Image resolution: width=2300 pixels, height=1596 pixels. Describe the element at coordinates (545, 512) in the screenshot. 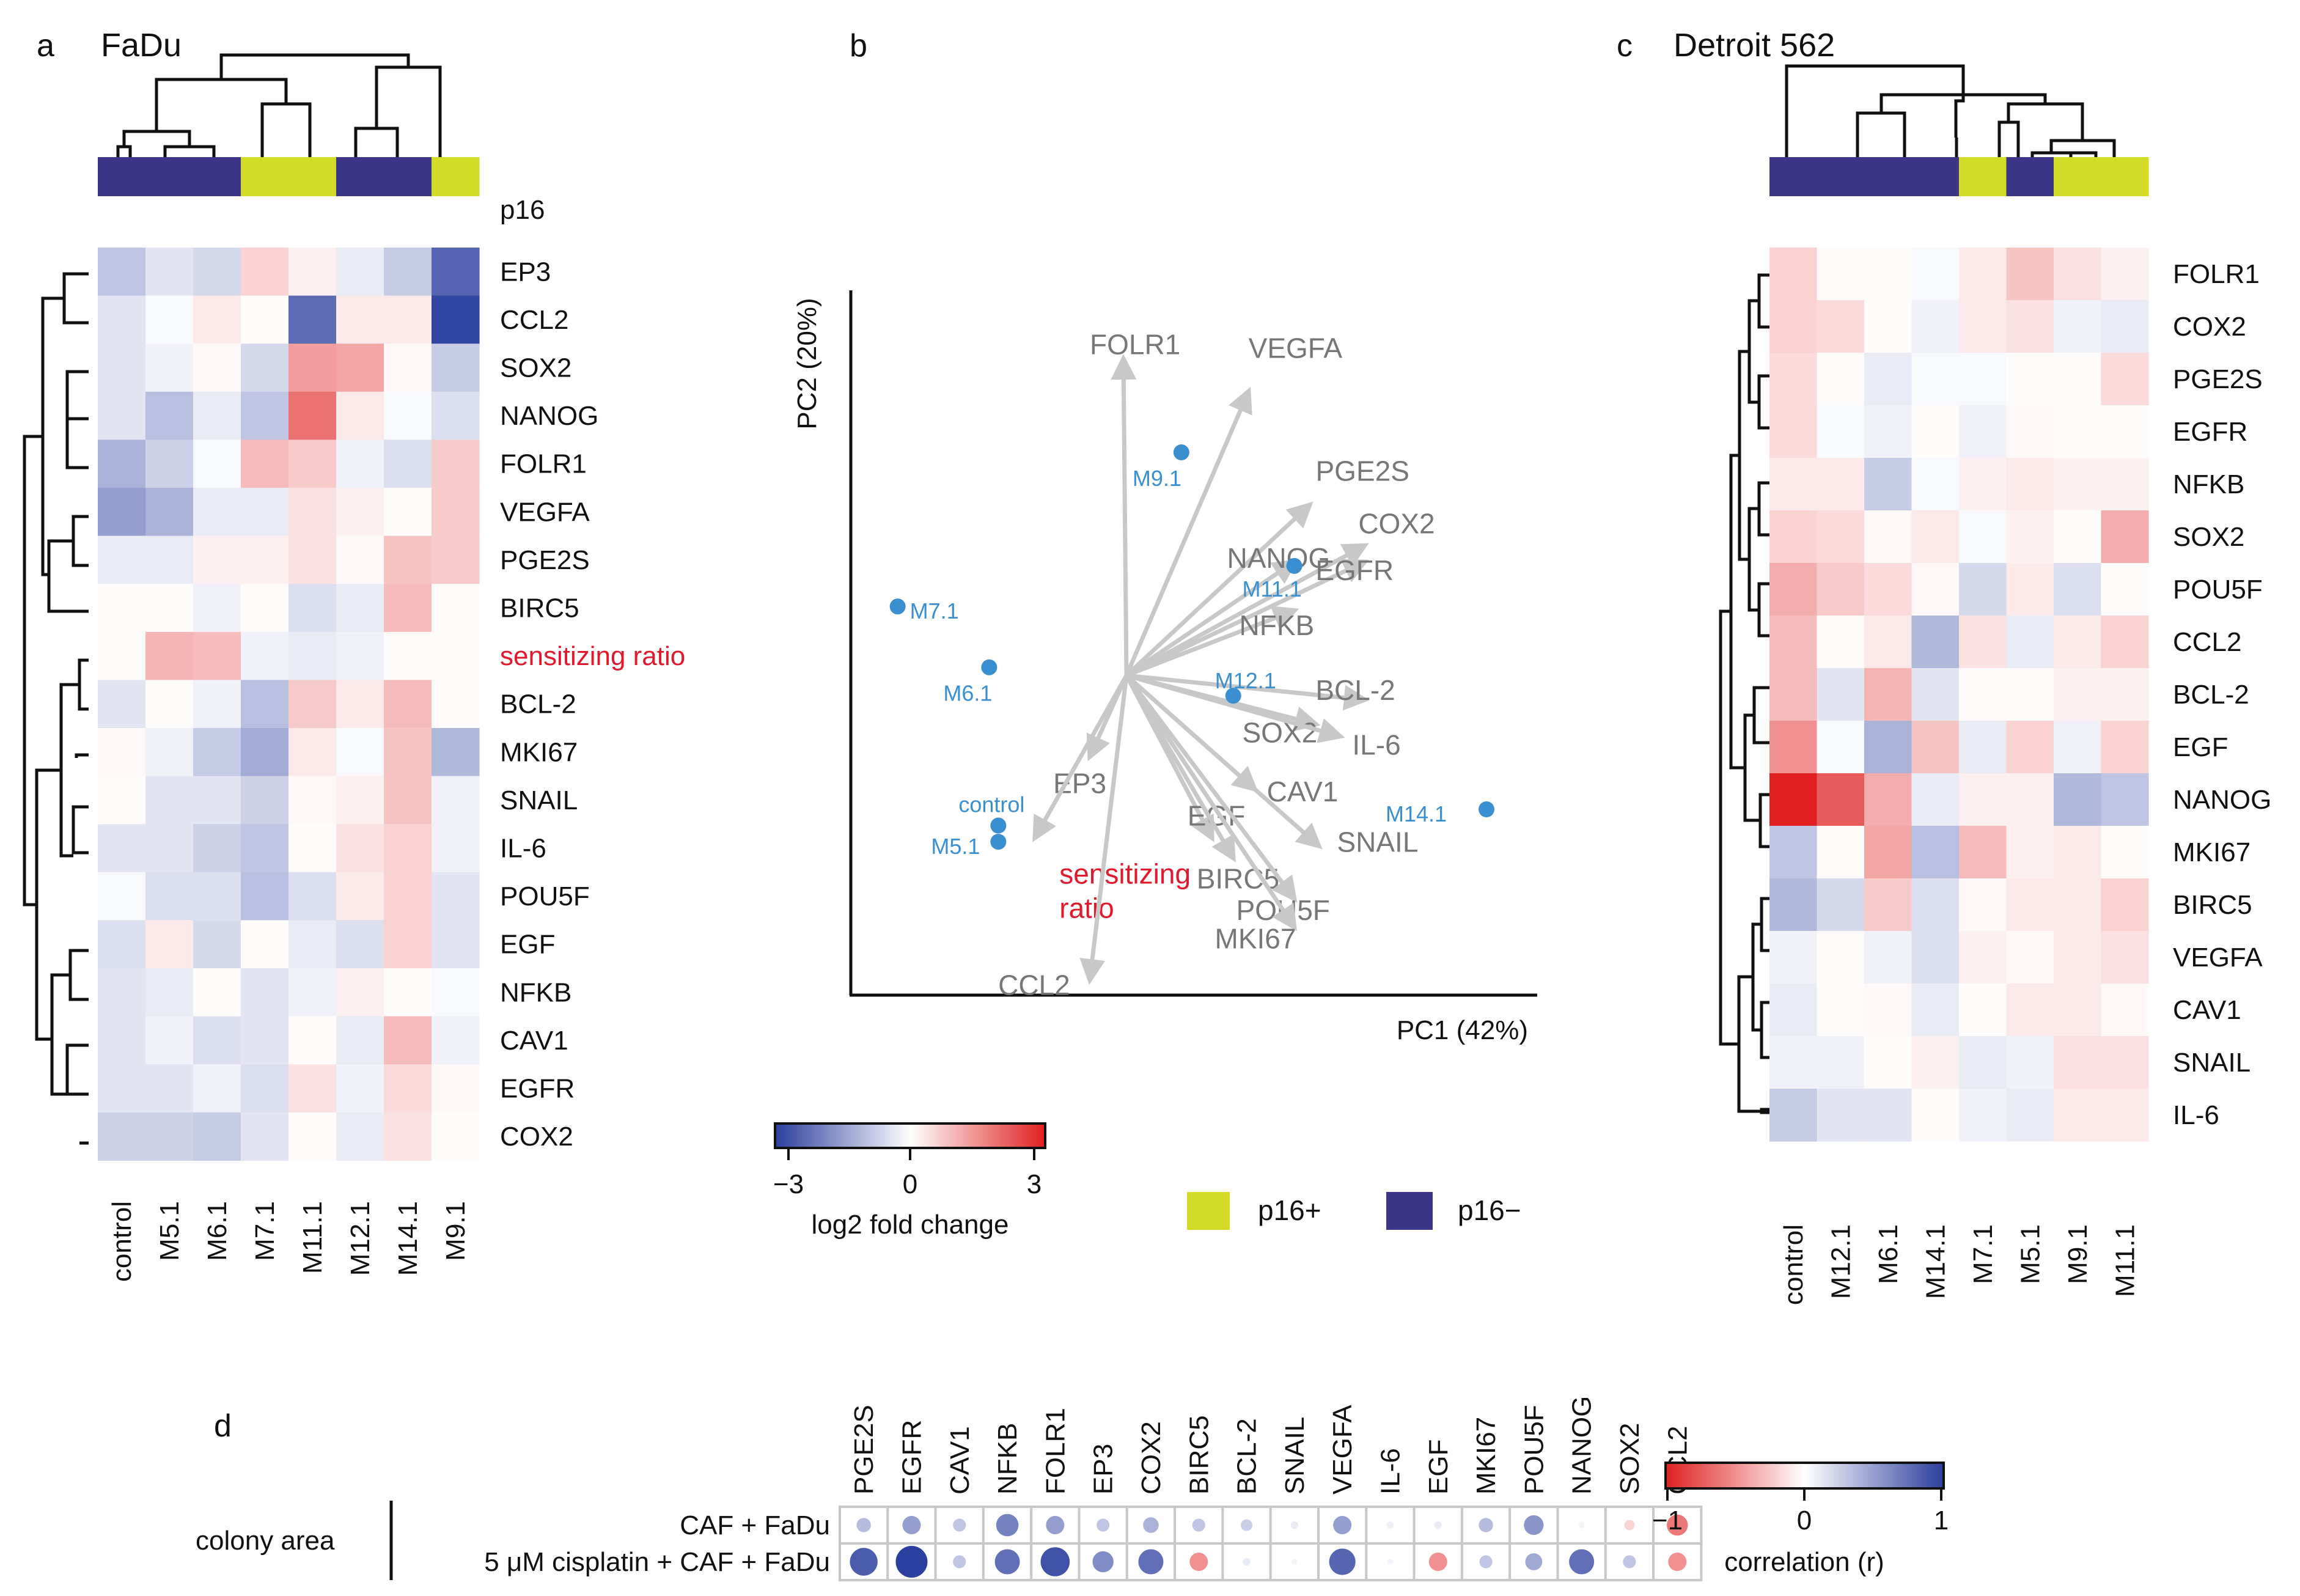

I see `row-label-vegfa: VEGFA` at that location.